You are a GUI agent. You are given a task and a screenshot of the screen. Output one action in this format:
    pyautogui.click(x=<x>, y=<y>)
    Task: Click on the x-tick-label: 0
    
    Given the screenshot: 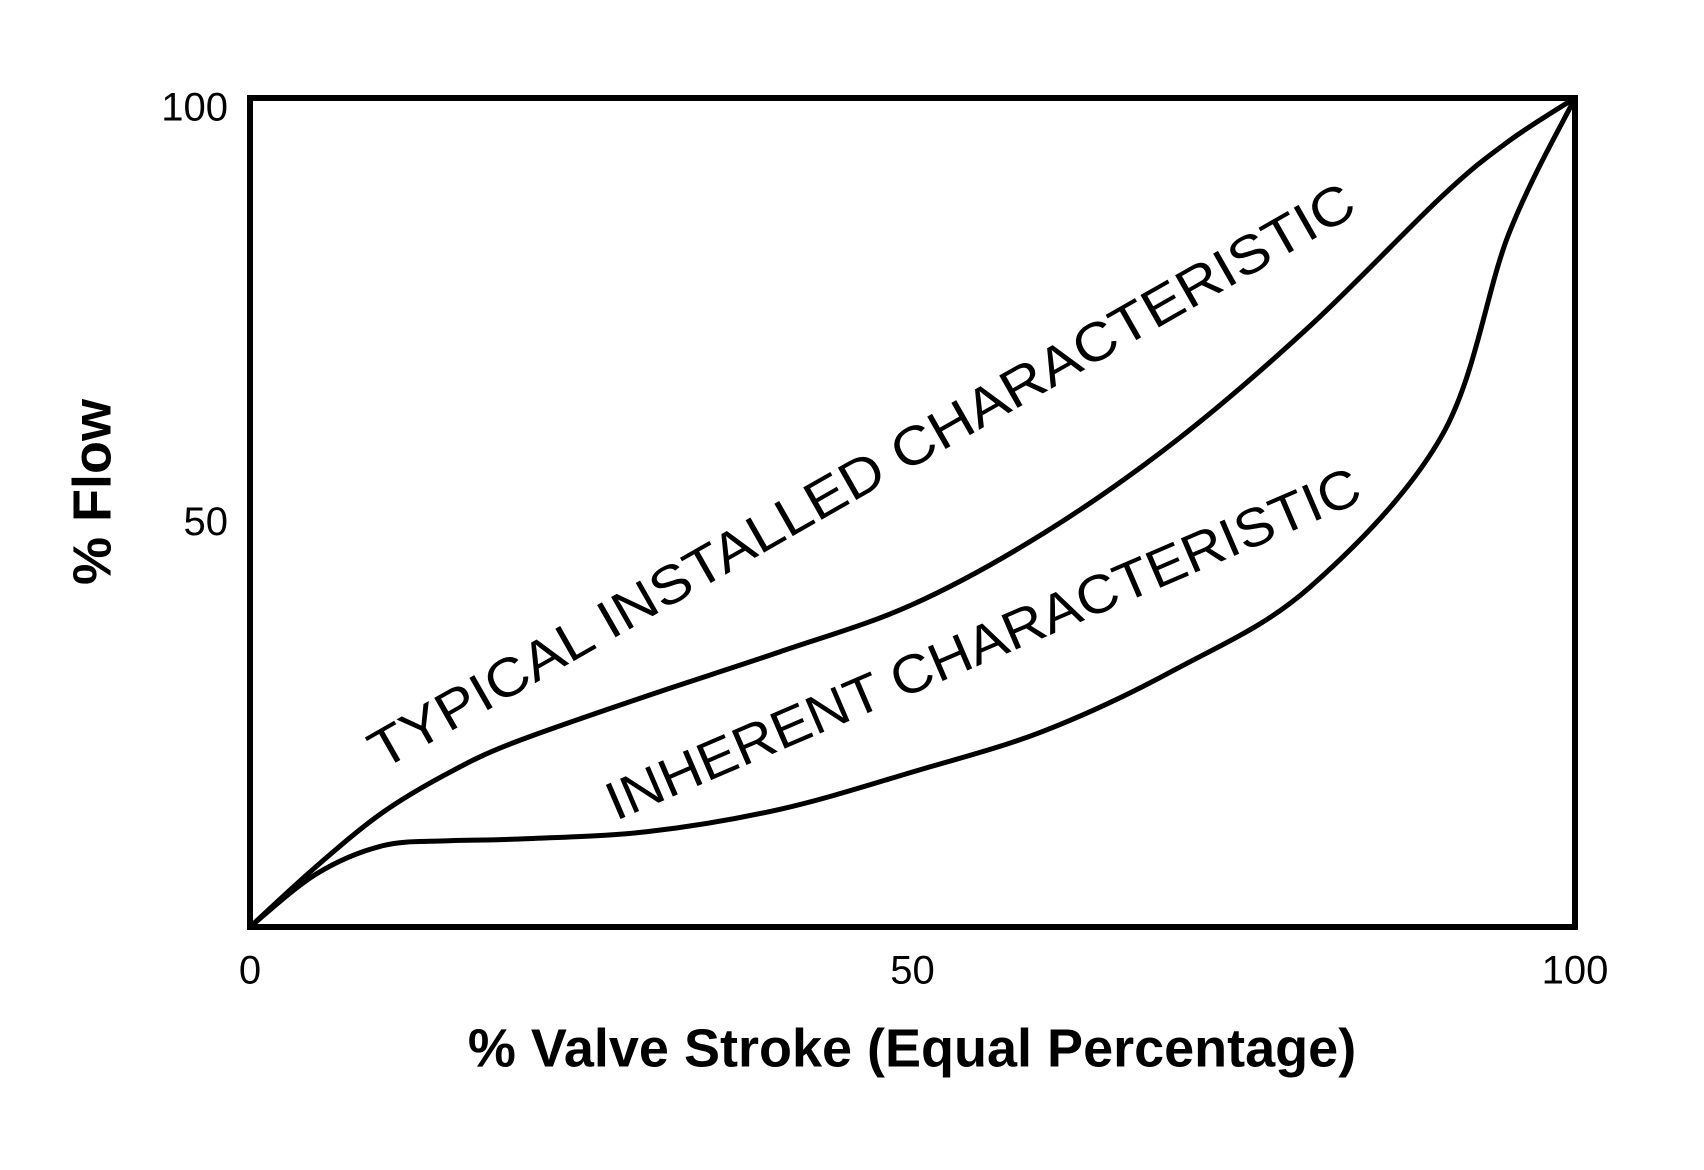 What is the action you would take?
    pyautogui.click(x=250, y=971)
    